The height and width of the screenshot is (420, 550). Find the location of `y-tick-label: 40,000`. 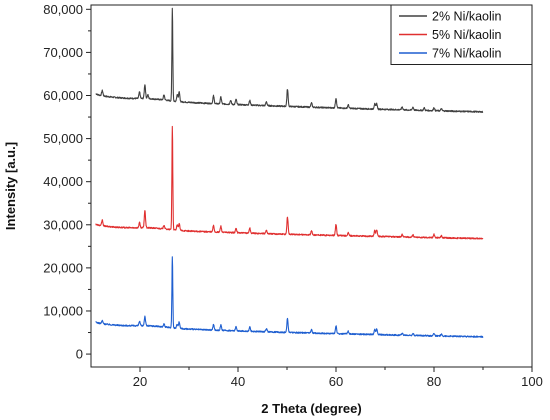

y-tick-label: 40,000 is located at coordinates (63, 181).